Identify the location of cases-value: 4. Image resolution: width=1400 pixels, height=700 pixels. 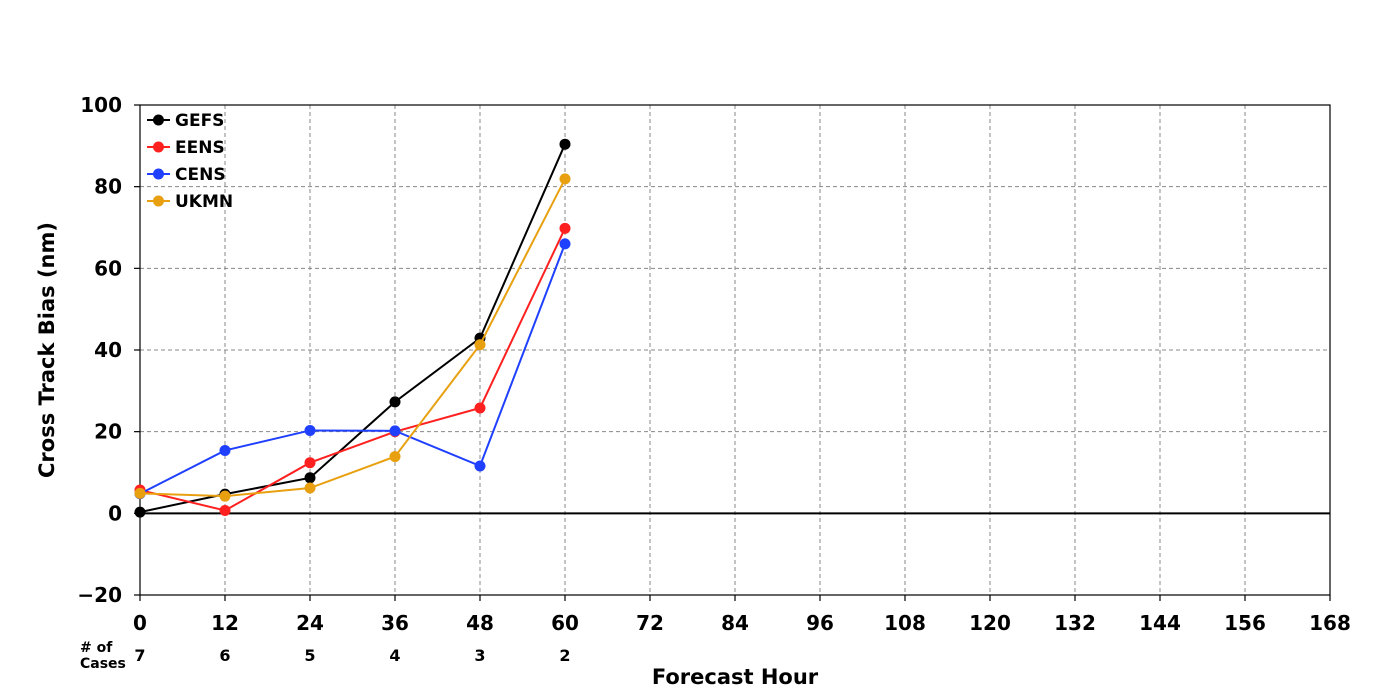
(394, 655).